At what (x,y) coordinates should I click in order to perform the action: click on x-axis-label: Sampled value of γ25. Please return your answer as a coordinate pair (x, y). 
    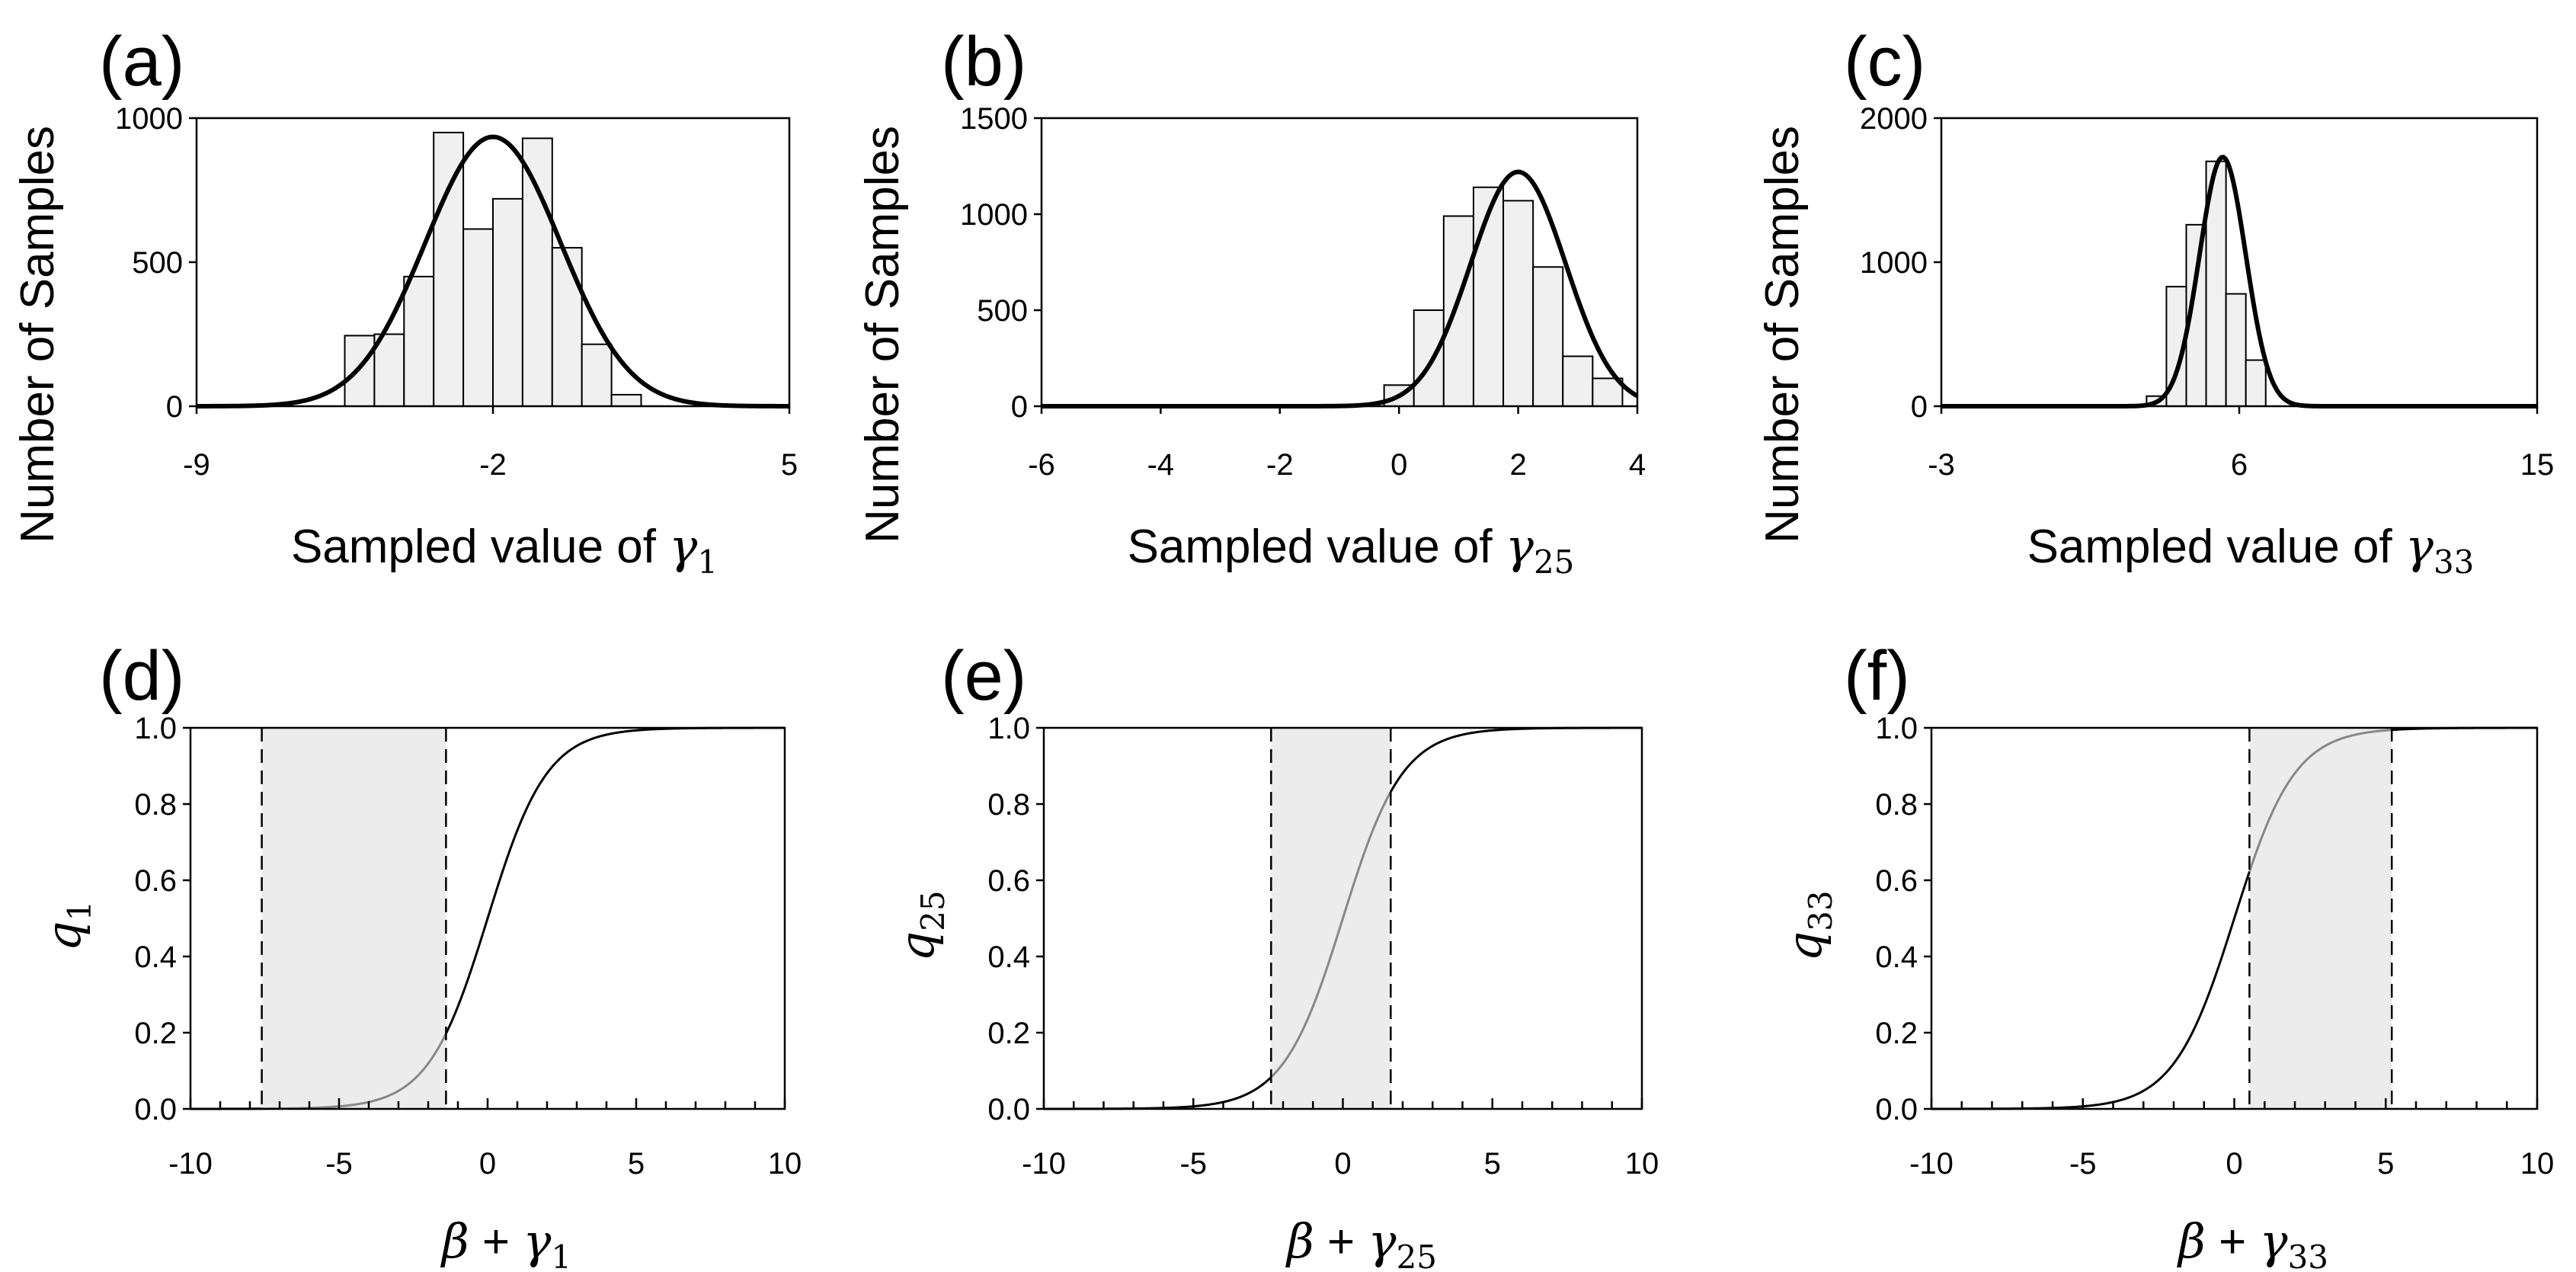
    Looking at the image, I should click on (1351, 549).